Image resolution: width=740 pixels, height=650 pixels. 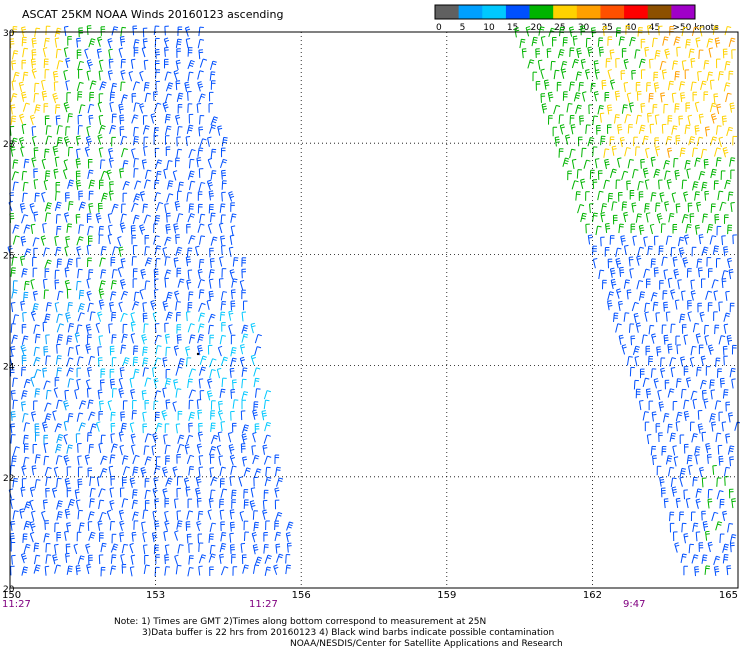 What do you see at coordinates (654, 28) in the screenshot?
I see `legend-label: 45` at bounding box center [654, 28].